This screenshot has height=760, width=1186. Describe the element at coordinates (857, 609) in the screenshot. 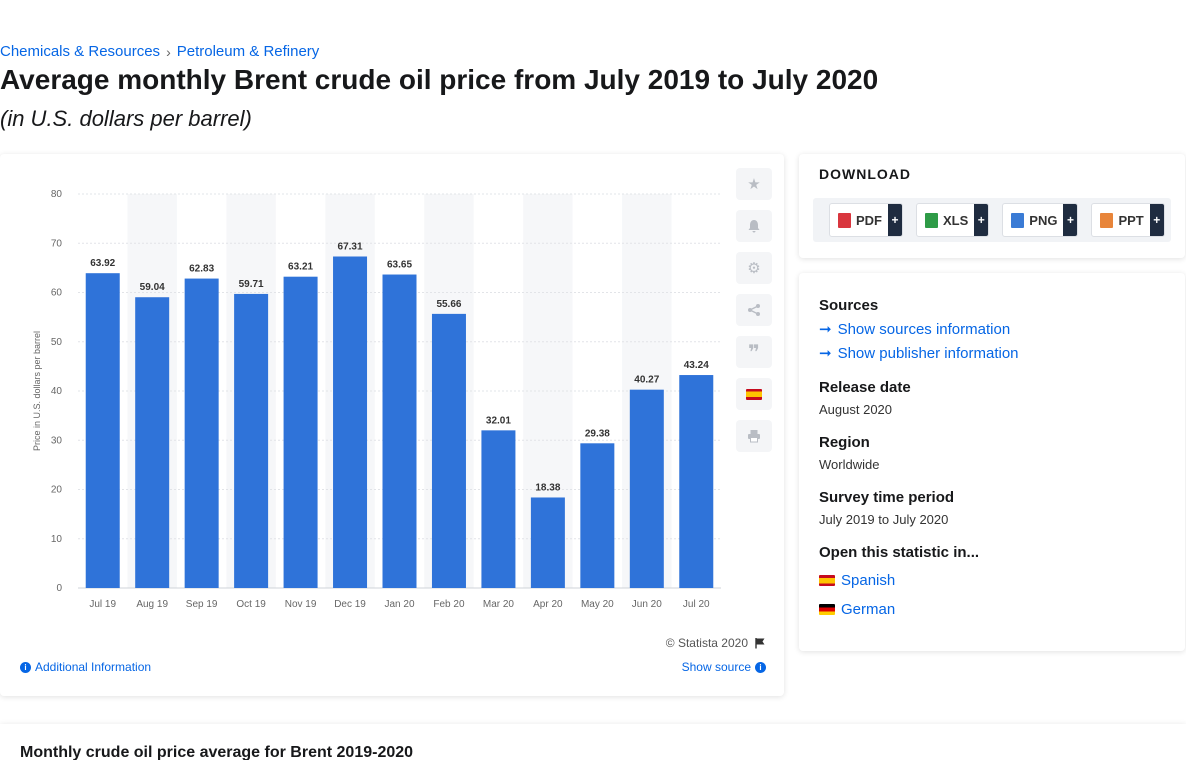

I see `open-in-german-link: German` at that location.